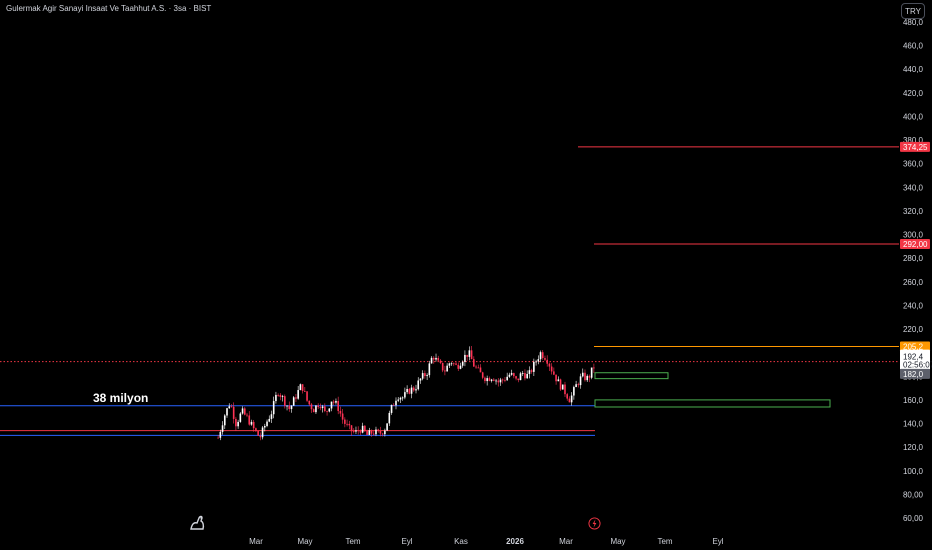 Image resolution: width=932 pixels, height=550 pixels. Describe the element at coordinates (515, 541) in the screenshot. I see `x-tick-label: 2026` at that location.